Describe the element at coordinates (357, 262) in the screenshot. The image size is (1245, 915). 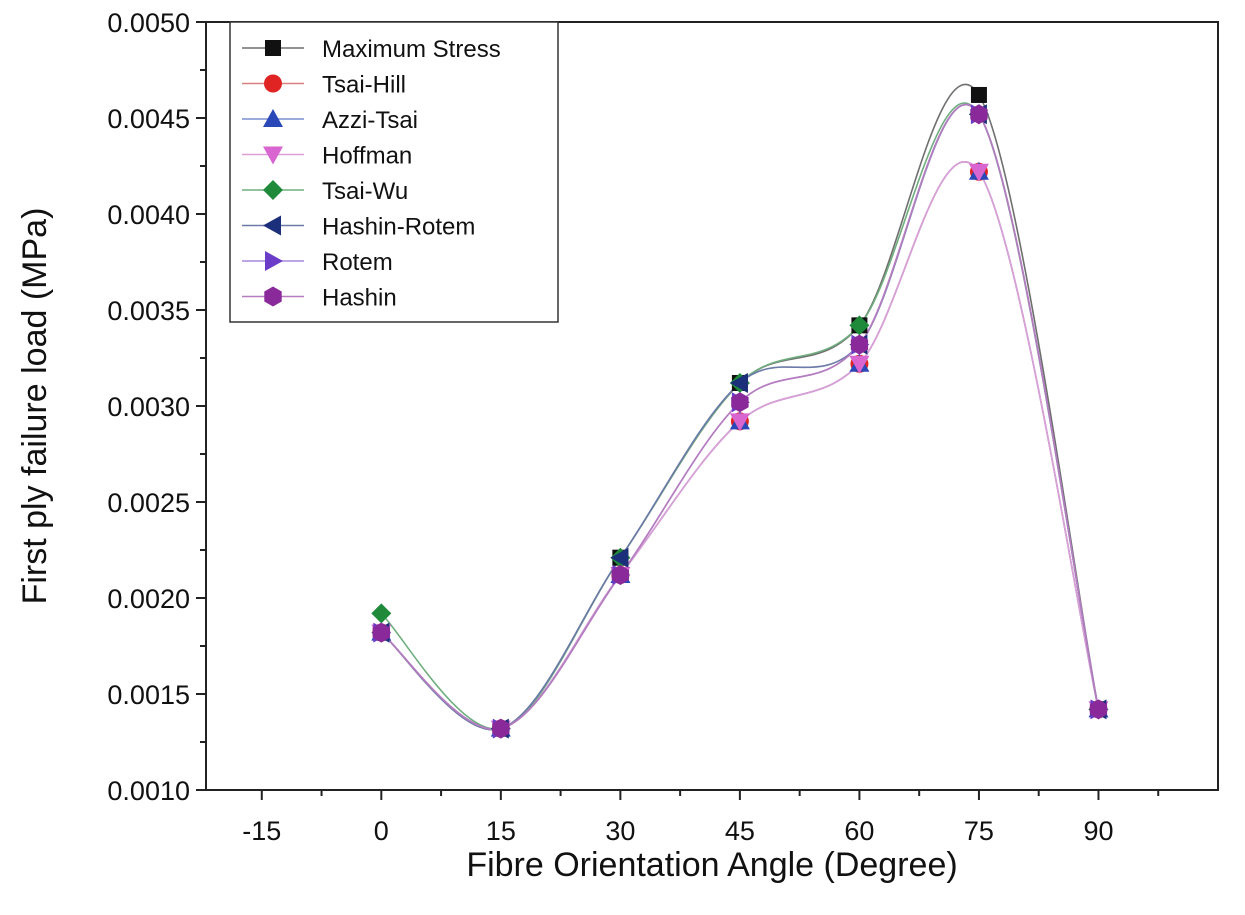
I see `legend-label: Rotem` at that location.